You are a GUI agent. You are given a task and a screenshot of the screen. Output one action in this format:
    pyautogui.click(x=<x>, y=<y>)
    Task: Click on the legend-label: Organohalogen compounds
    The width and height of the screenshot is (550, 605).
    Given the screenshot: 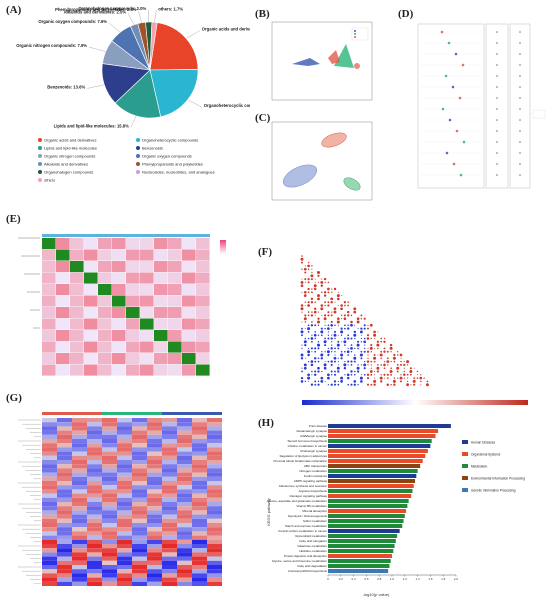 What is the action you would take?
    pyautogui.click(x=68, y=171)
    